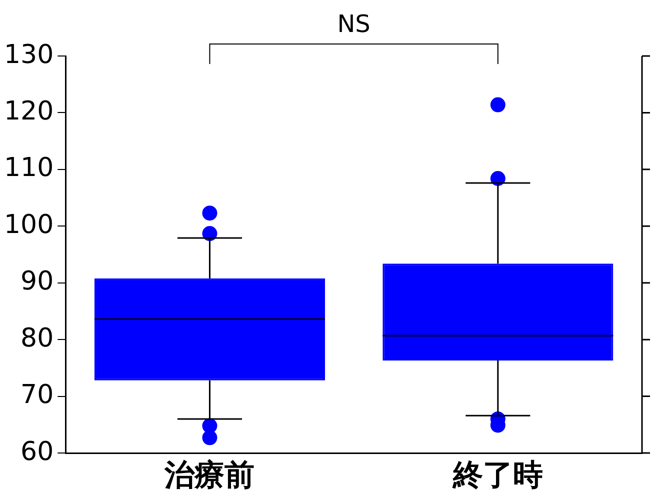  Describe the element at coordinates (353, 24) in the screenshot. I see `text: NS` at that location.